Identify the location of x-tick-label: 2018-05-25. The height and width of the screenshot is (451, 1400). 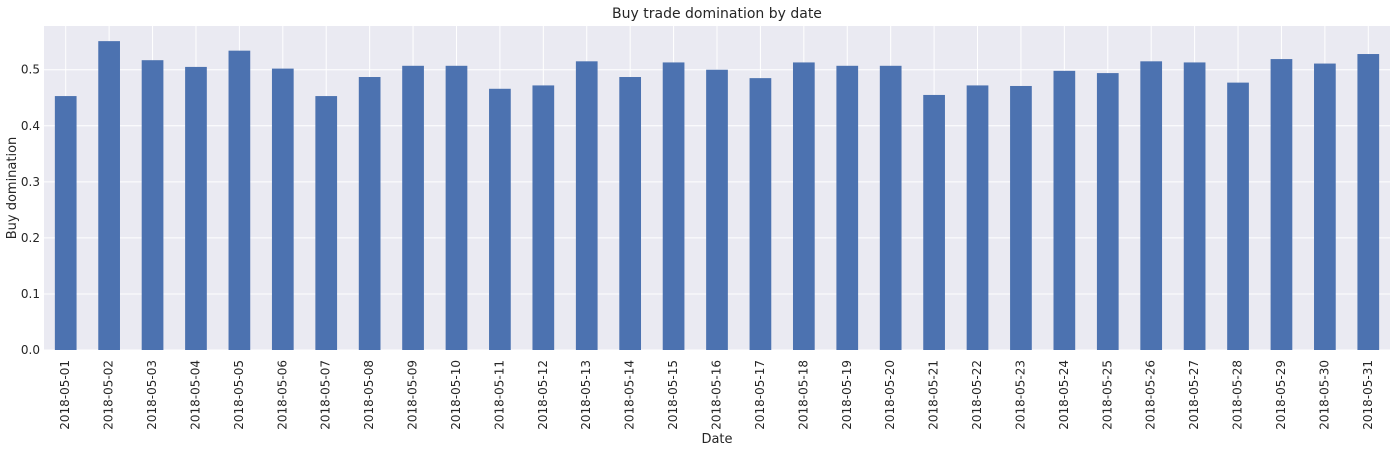
(1107, 395).